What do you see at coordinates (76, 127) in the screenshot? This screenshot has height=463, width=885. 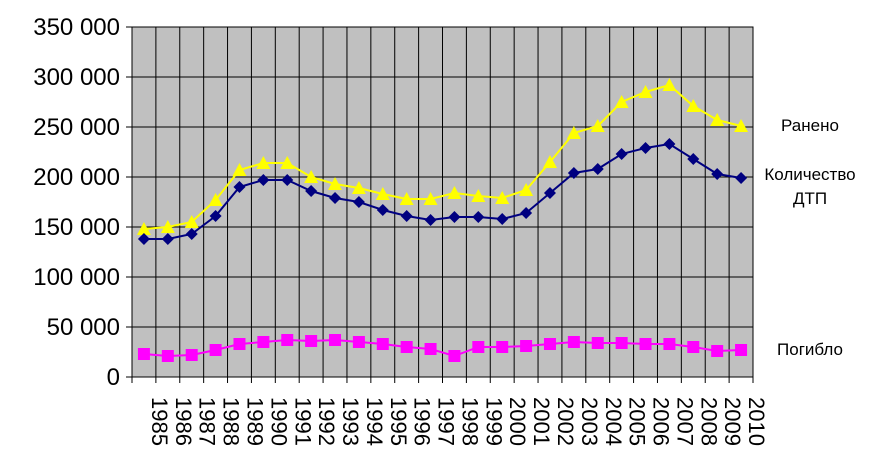 I see `y-tick-label: 250 000` at bounding box center [76, 127].